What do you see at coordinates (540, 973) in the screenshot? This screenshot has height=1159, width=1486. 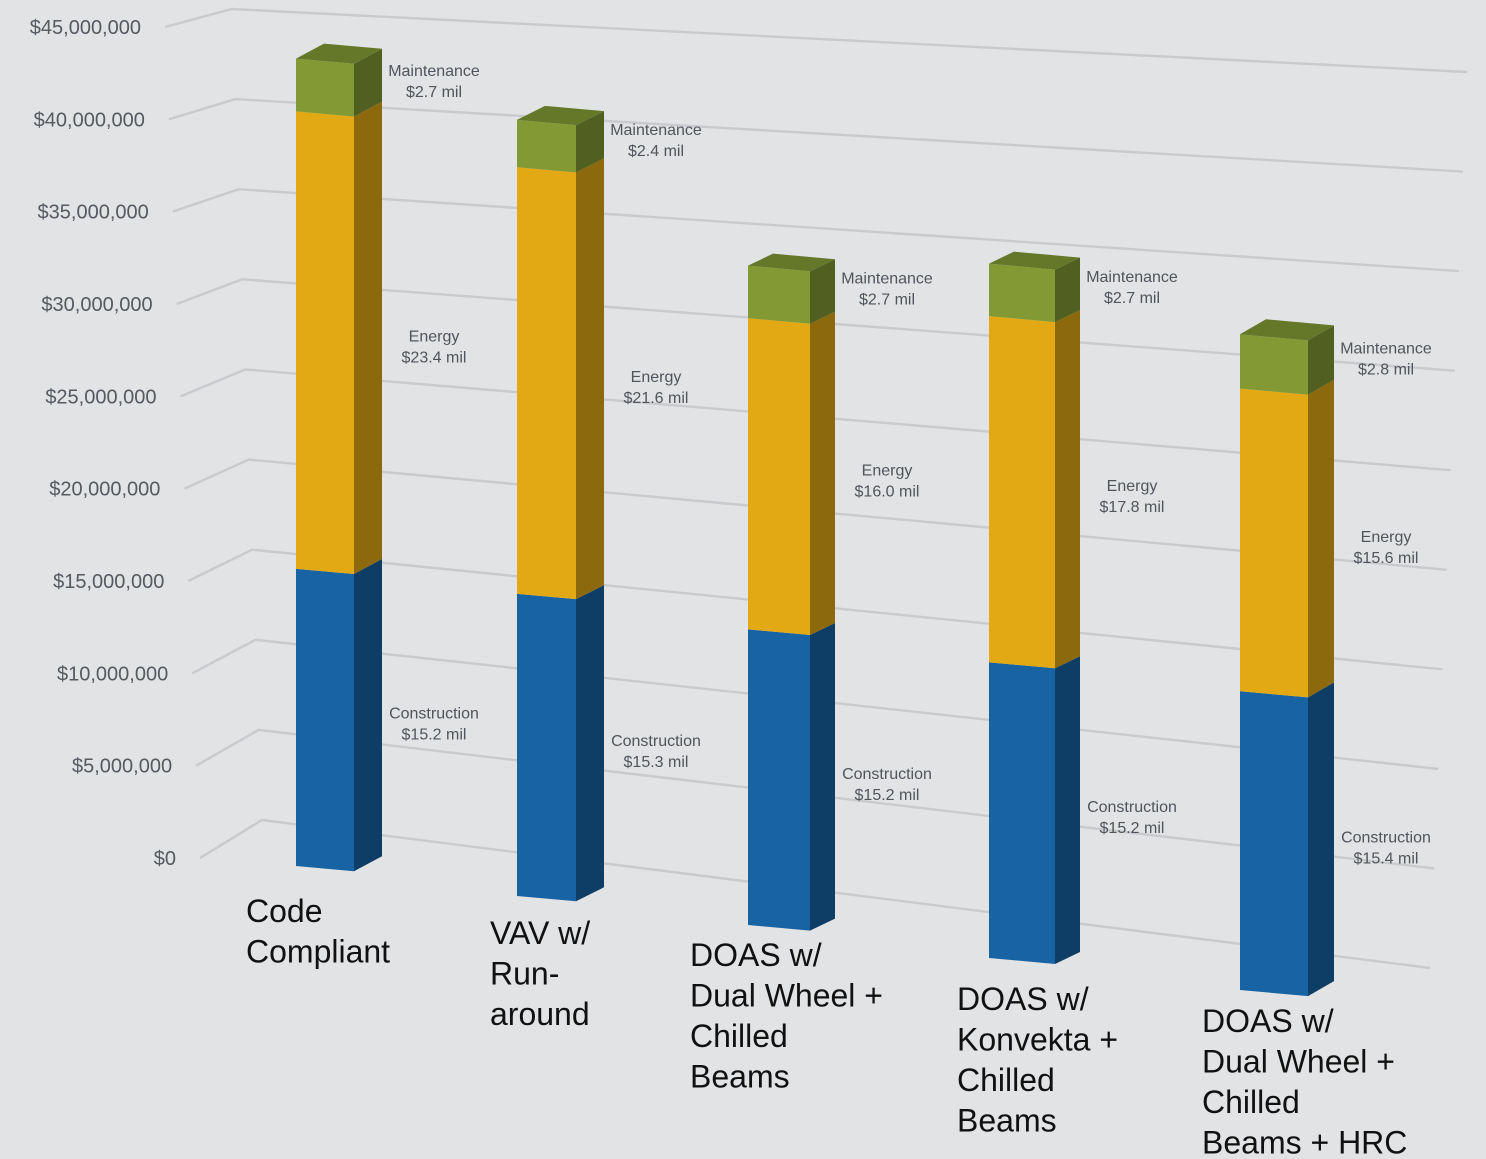 I see `category-label: VAV w/Run-around` at bounding box center [540, 973].